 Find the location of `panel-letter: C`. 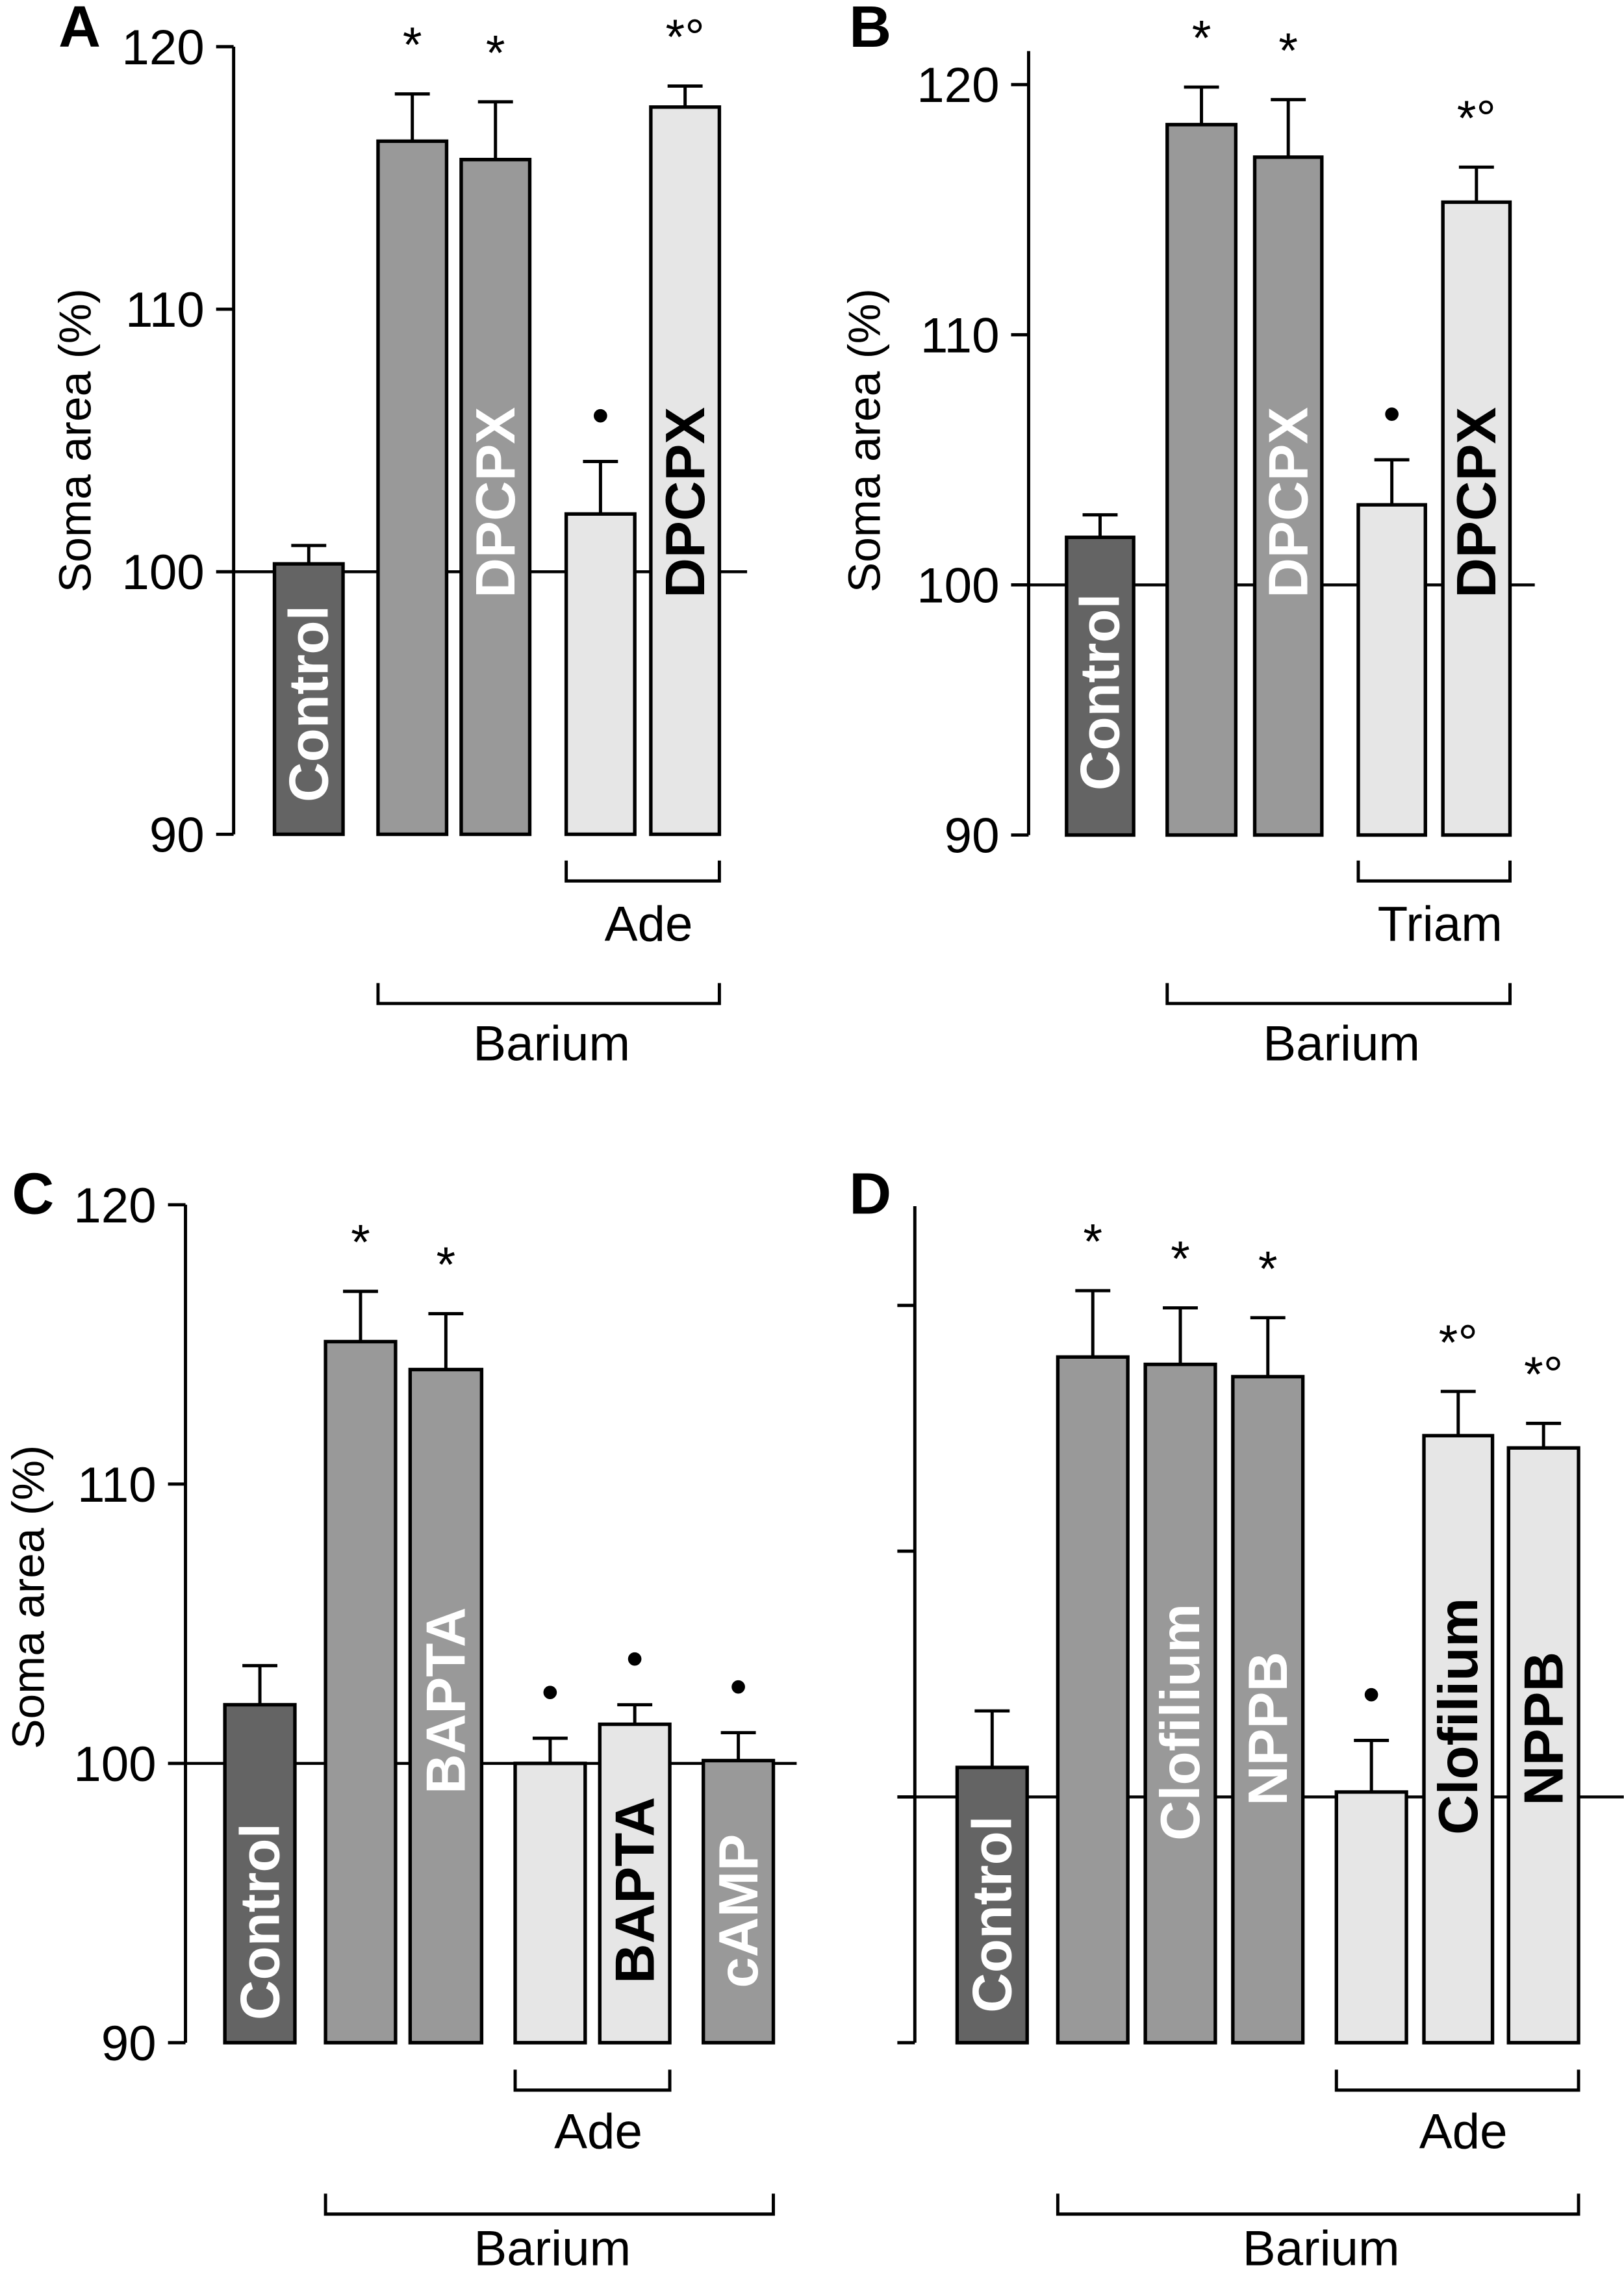

panel-letter: C is located at coordinates (33, 1193).